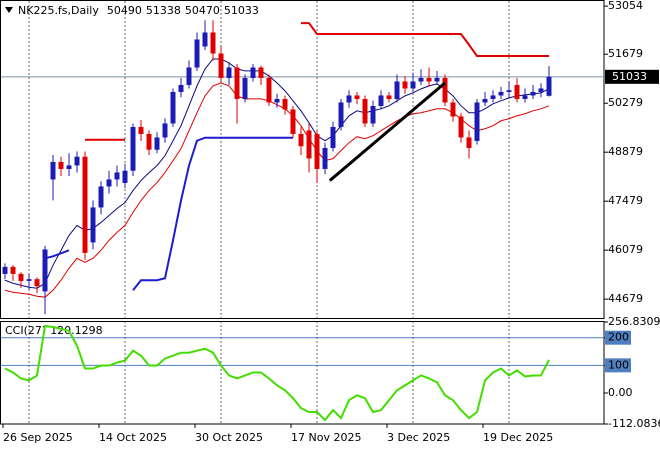 This screenshot has height=450, width=660. I want to click on x-tick-label: 19 Dec 2025, so click(518, 437).